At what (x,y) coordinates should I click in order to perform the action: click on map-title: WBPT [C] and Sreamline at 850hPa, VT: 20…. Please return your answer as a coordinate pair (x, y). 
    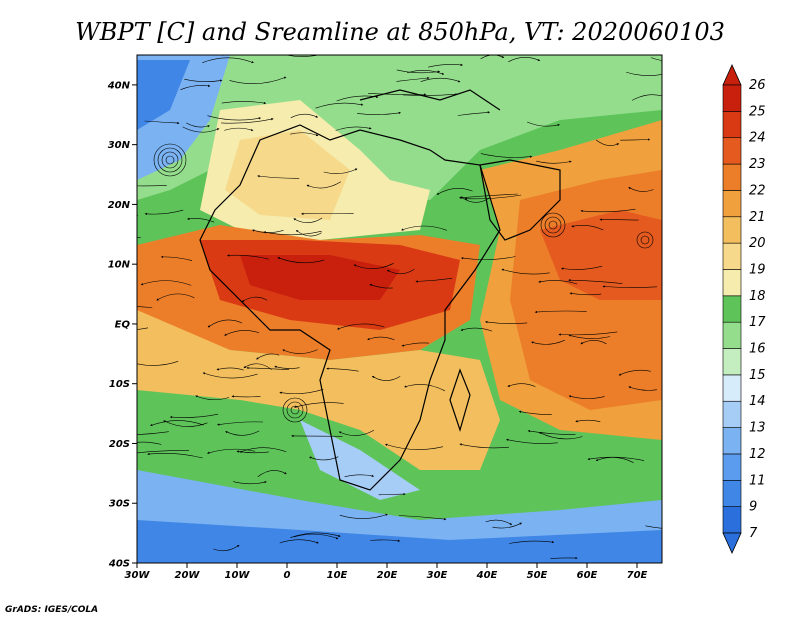
    Looking at the image, I should click on (400, 32).